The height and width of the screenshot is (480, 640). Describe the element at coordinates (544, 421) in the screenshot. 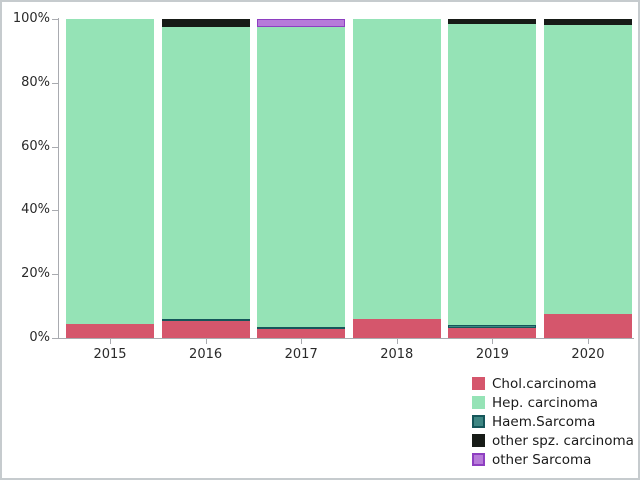

I see `legend-label: Haem.Sarcoma` at that location.